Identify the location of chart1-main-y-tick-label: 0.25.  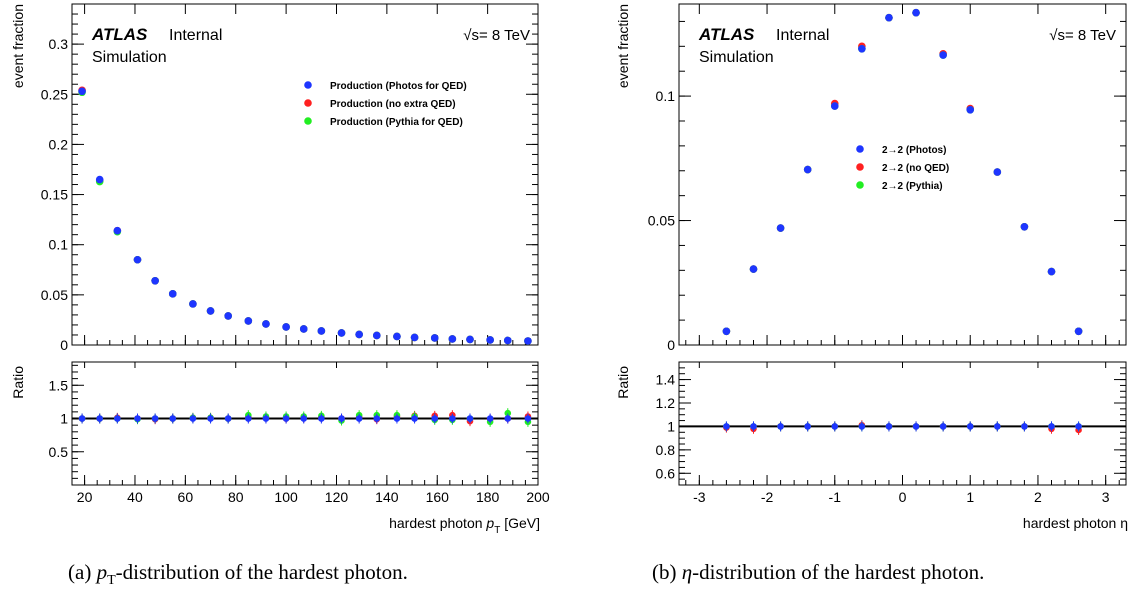
(54, 94).